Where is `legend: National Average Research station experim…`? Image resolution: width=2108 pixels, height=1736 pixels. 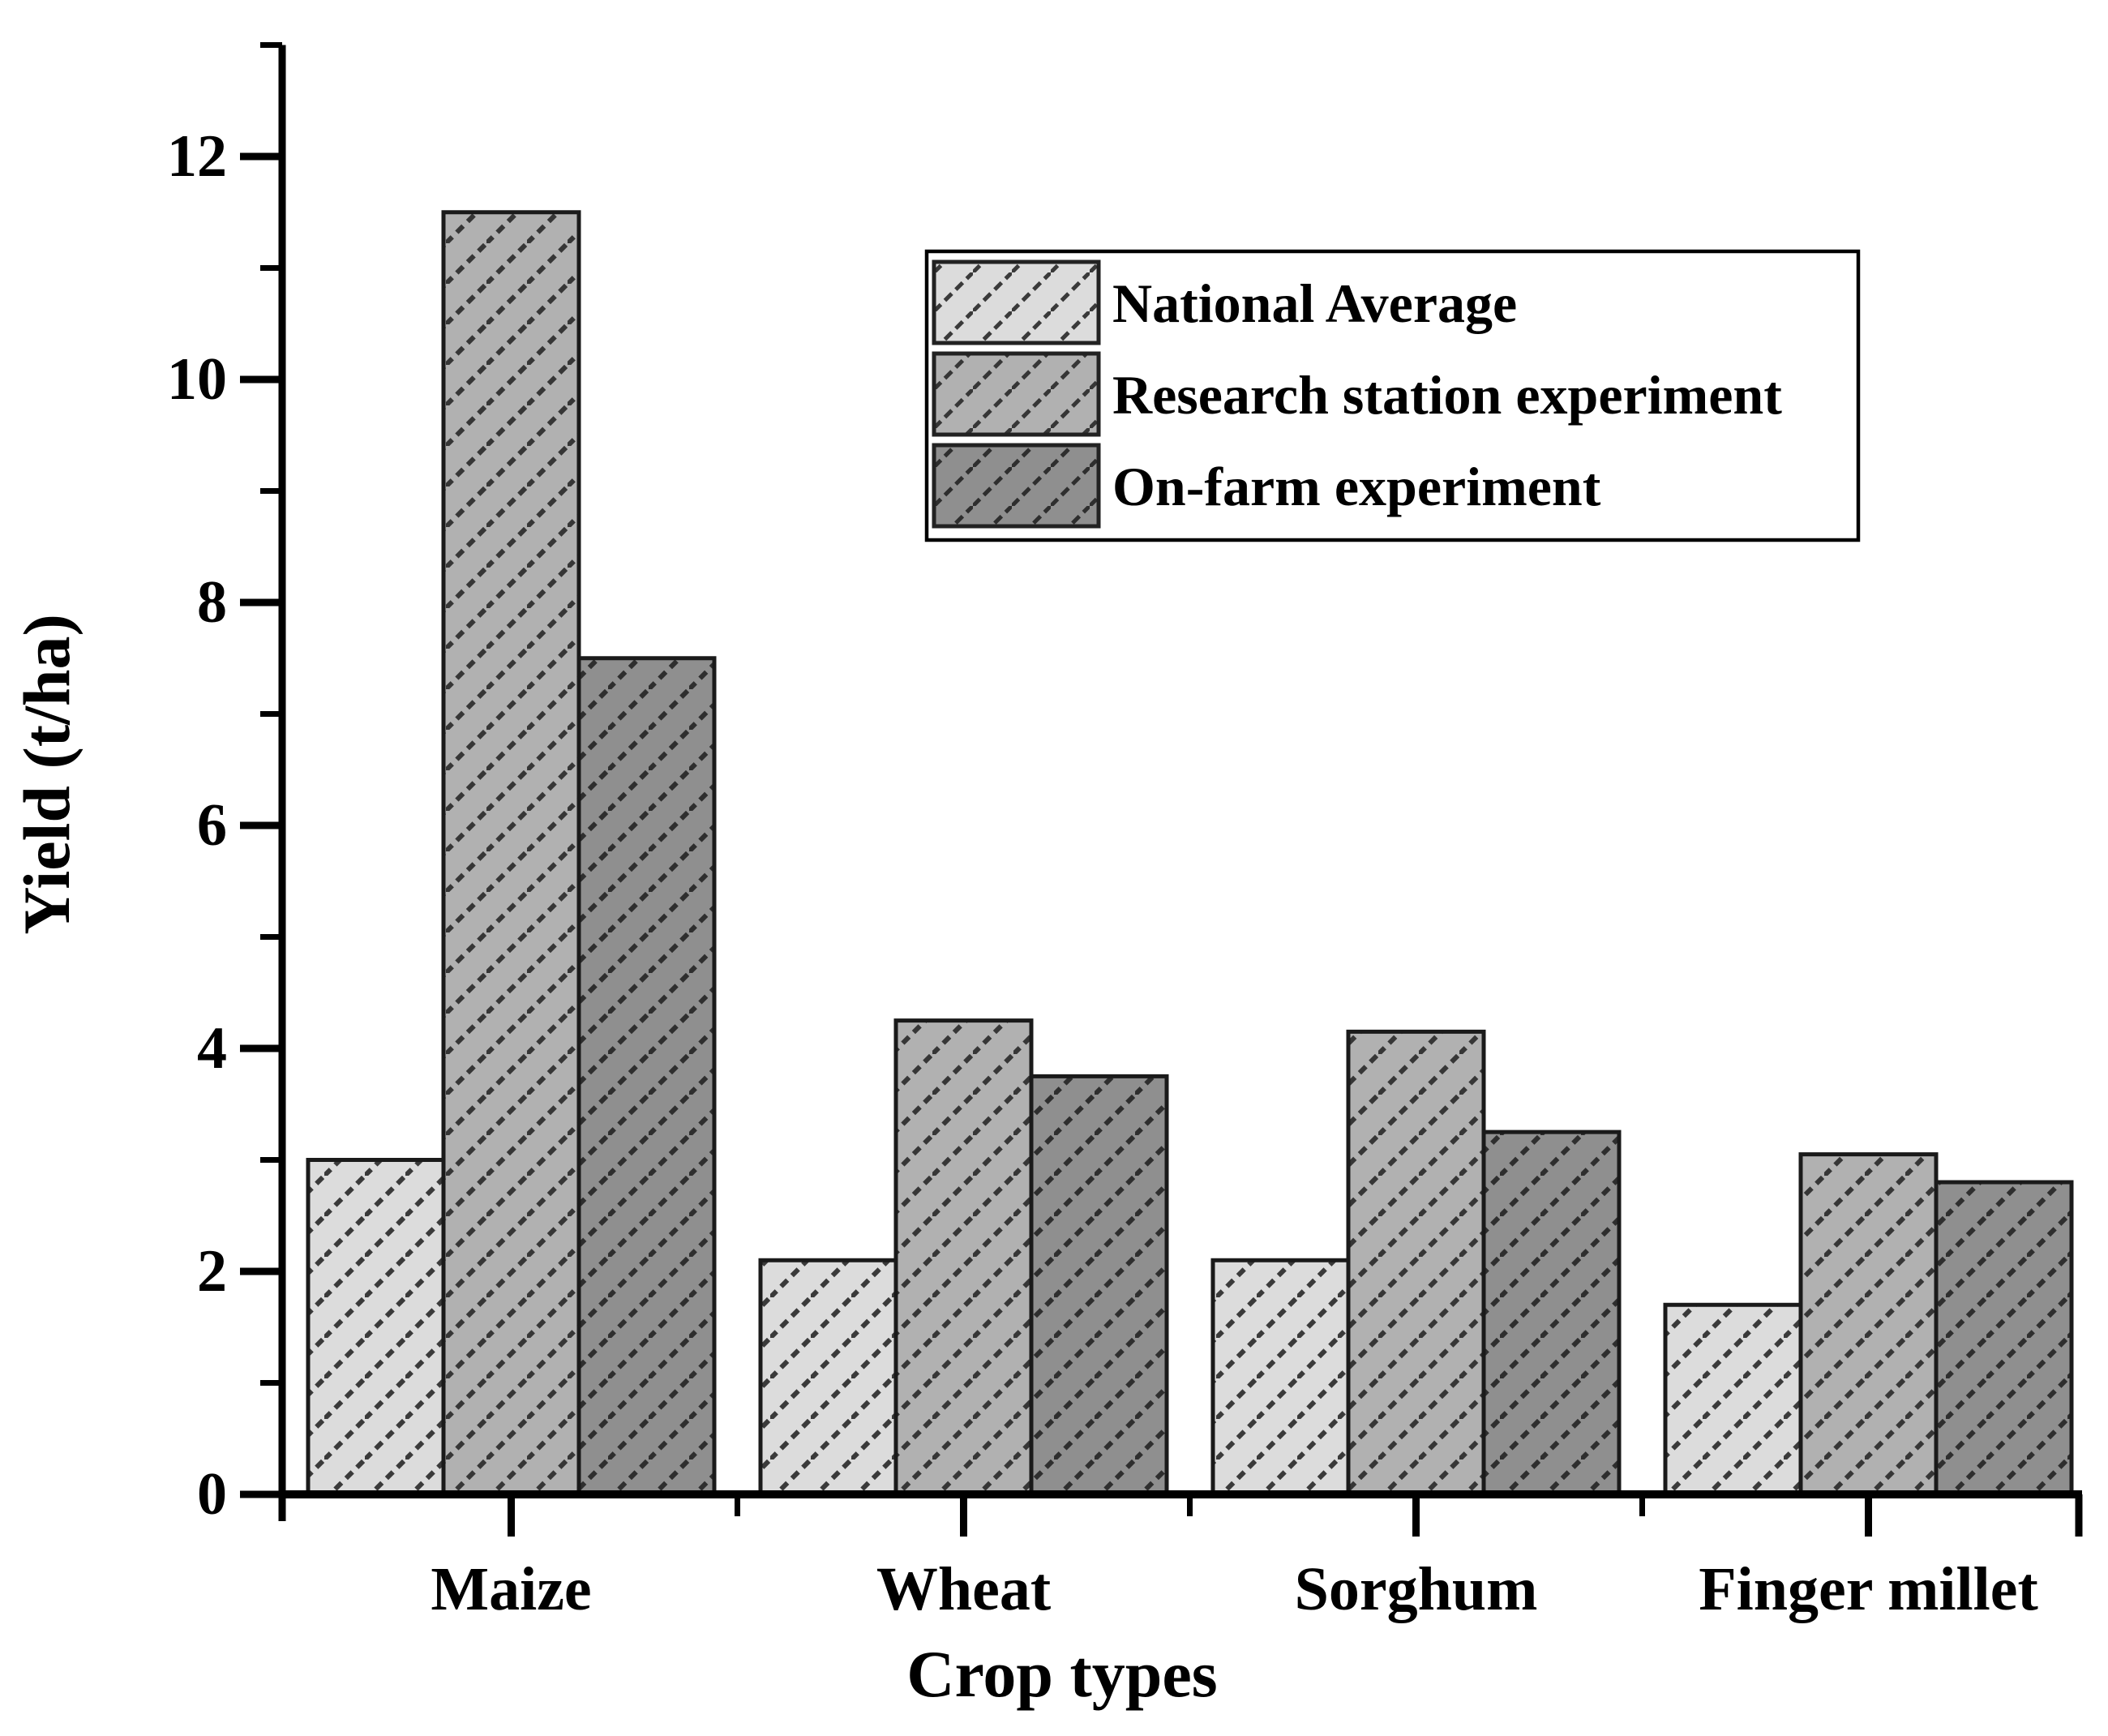
legend: National Average Research station experim… is located at coordinates (1392, 396).